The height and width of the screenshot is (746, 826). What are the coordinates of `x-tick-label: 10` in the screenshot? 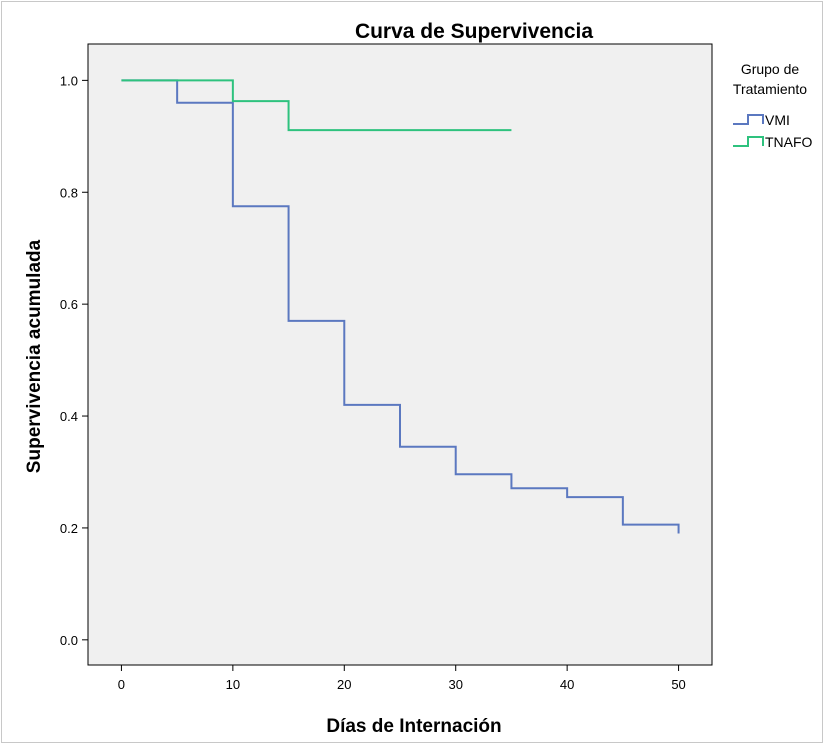 It's located at (233, 684).